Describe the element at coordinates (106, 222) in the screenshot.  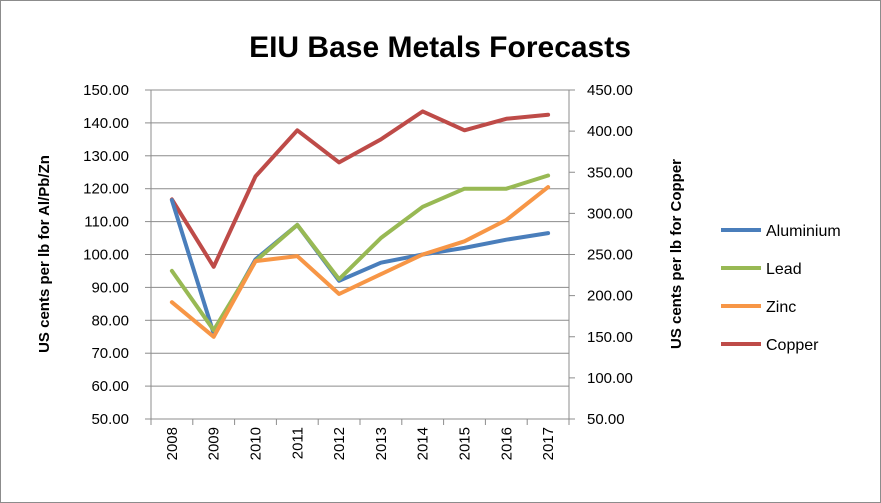
I see `left-tick-label: 110.00` at that location.